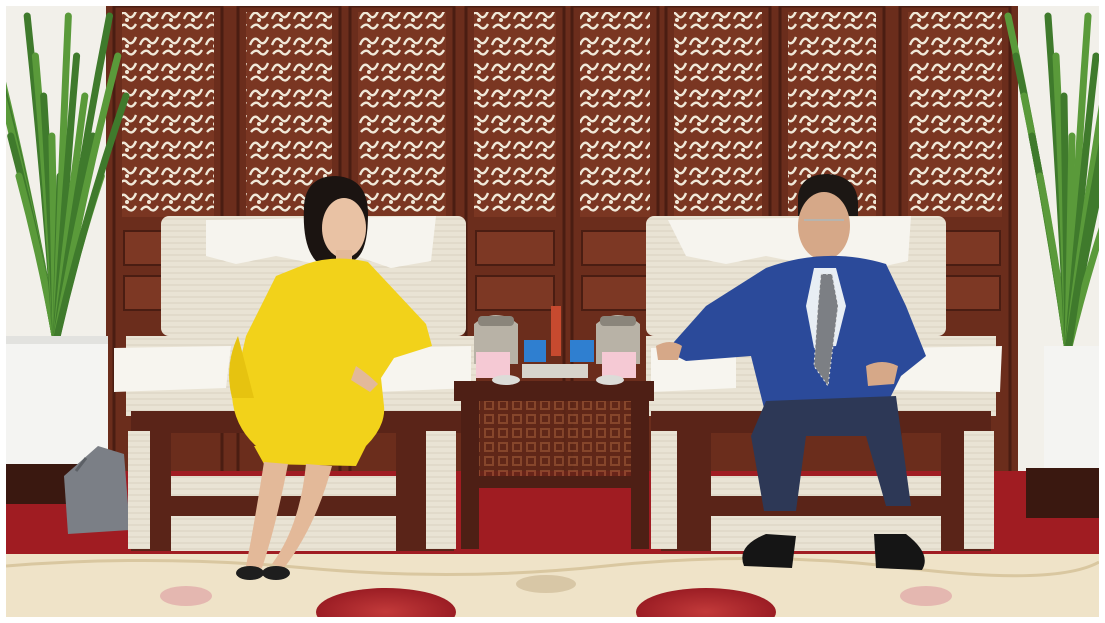 The height and width of the screenshot is (623, 1105). I want to click on left-potted-plant, so click(68, 258).